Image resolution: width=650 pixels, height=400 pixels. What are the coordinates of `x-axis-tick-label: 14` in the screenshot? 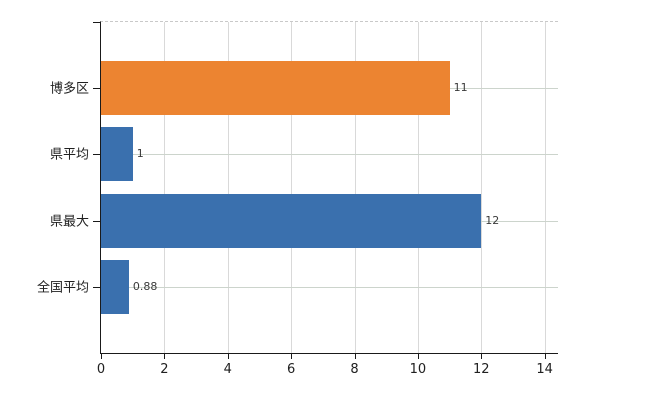 It's located at (544, 369).